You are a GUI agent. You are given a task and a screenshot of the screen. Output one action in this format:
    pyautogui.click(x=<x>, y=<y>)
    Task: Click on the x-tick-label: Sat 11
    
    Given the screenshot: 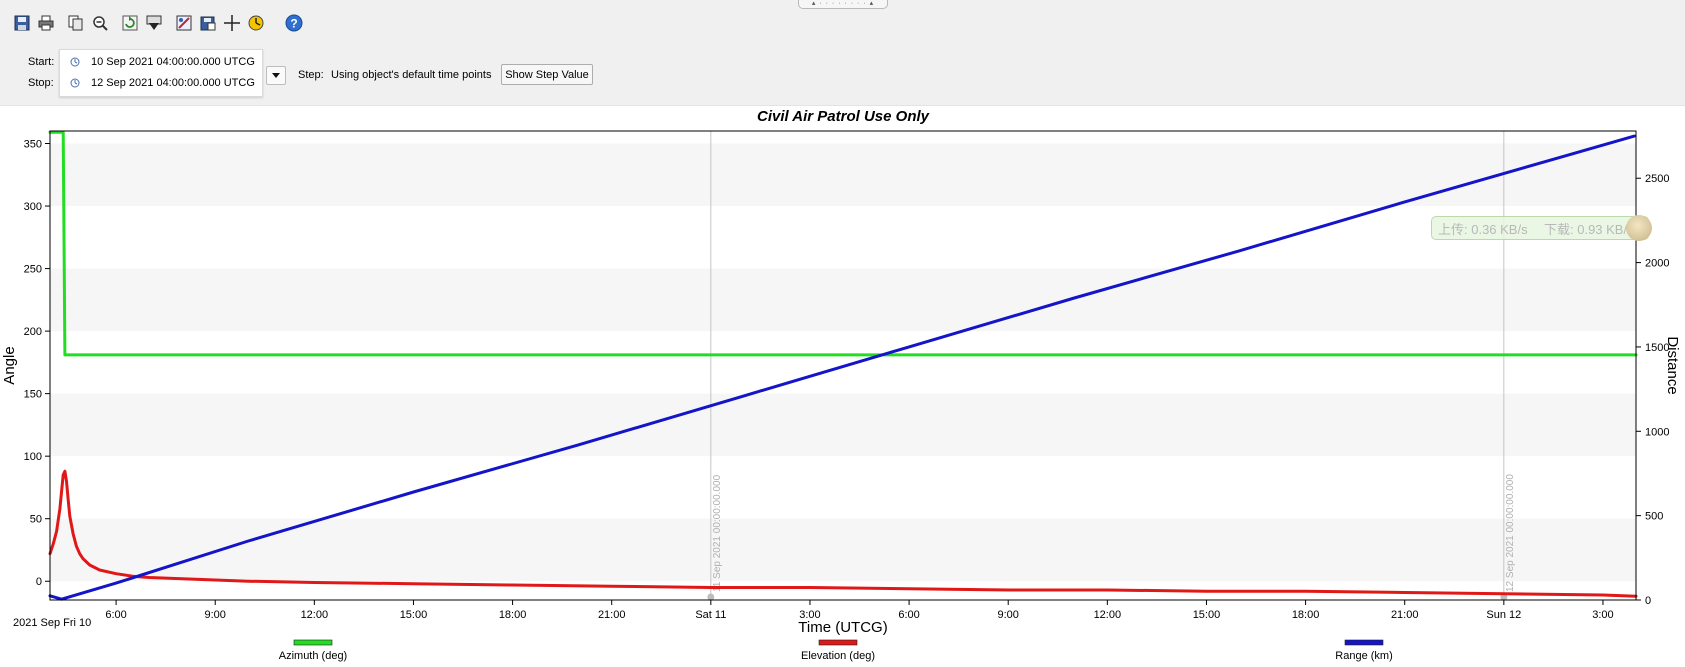 What is the action you would take?
    pyautogui.click(x=710, y=615)
    